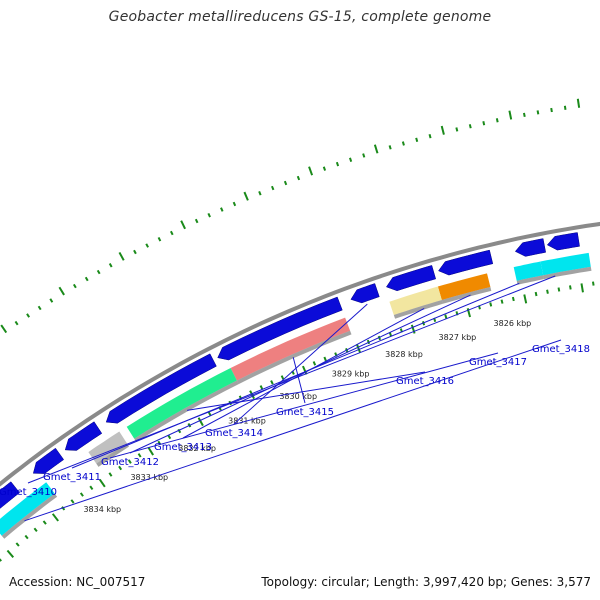 This screenshot has height=600, width=600. What do you see at coordinates (149, 477) in the screenshot?
I see `scale-label: 3833 kbp` at bounding box center [149, 477].